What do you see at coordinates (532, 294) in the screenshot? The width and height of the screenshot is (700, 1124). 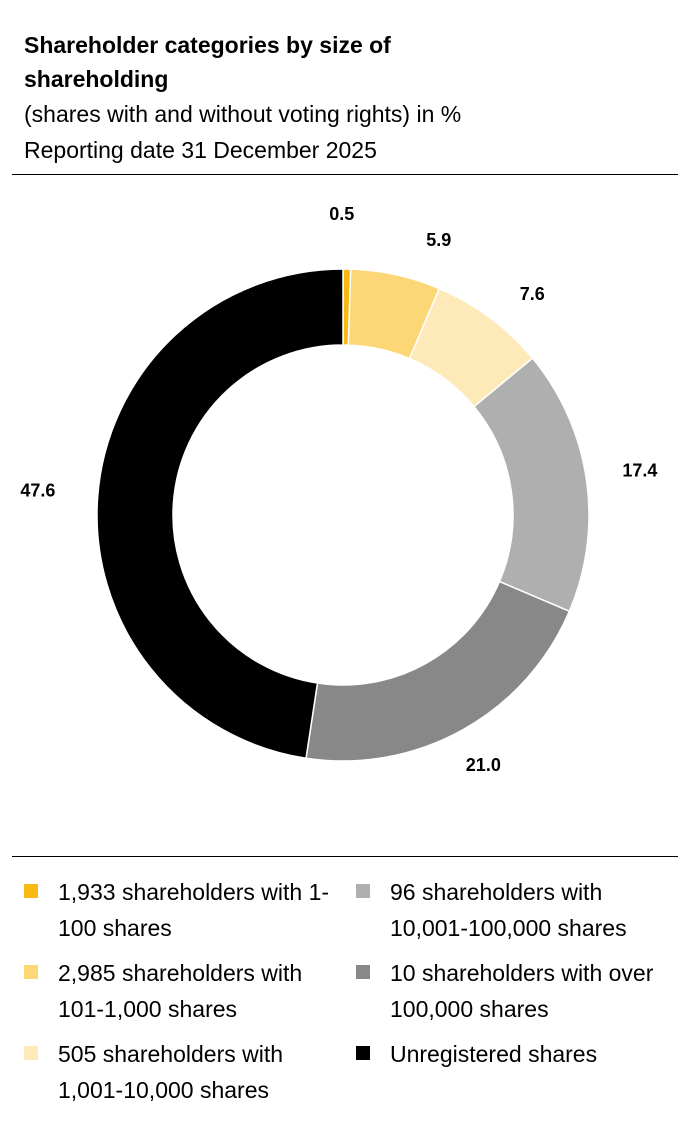 I see `slice-value-label: 7.6` at bounding box center [532, 294].